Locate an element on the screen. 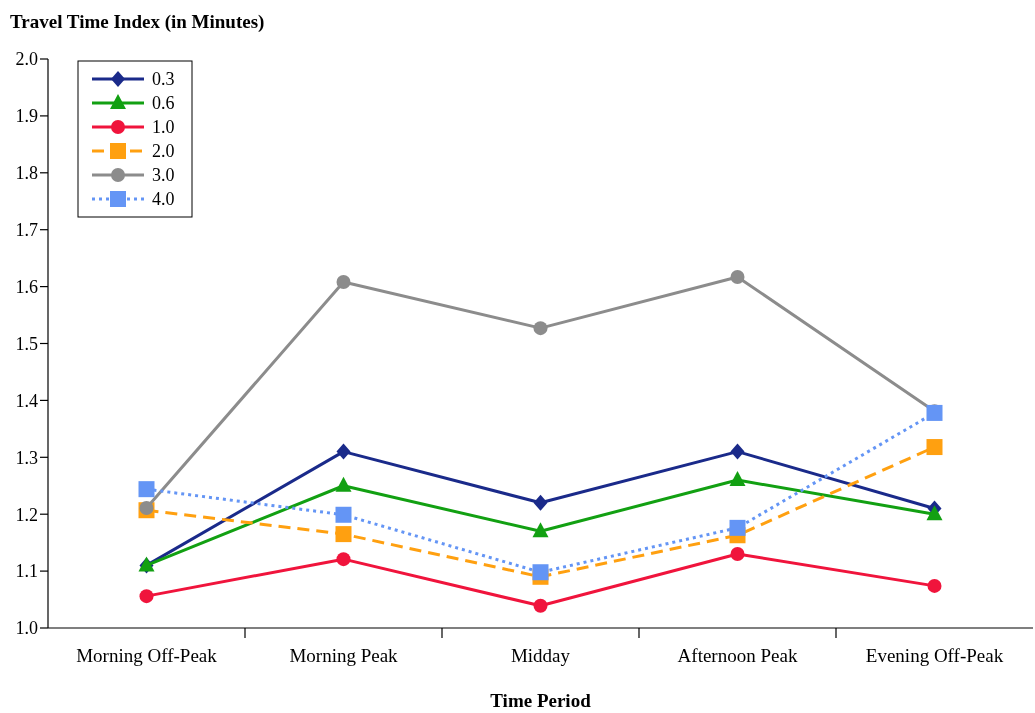  legend-label: 1.0 is located at coordinates (163, 127).